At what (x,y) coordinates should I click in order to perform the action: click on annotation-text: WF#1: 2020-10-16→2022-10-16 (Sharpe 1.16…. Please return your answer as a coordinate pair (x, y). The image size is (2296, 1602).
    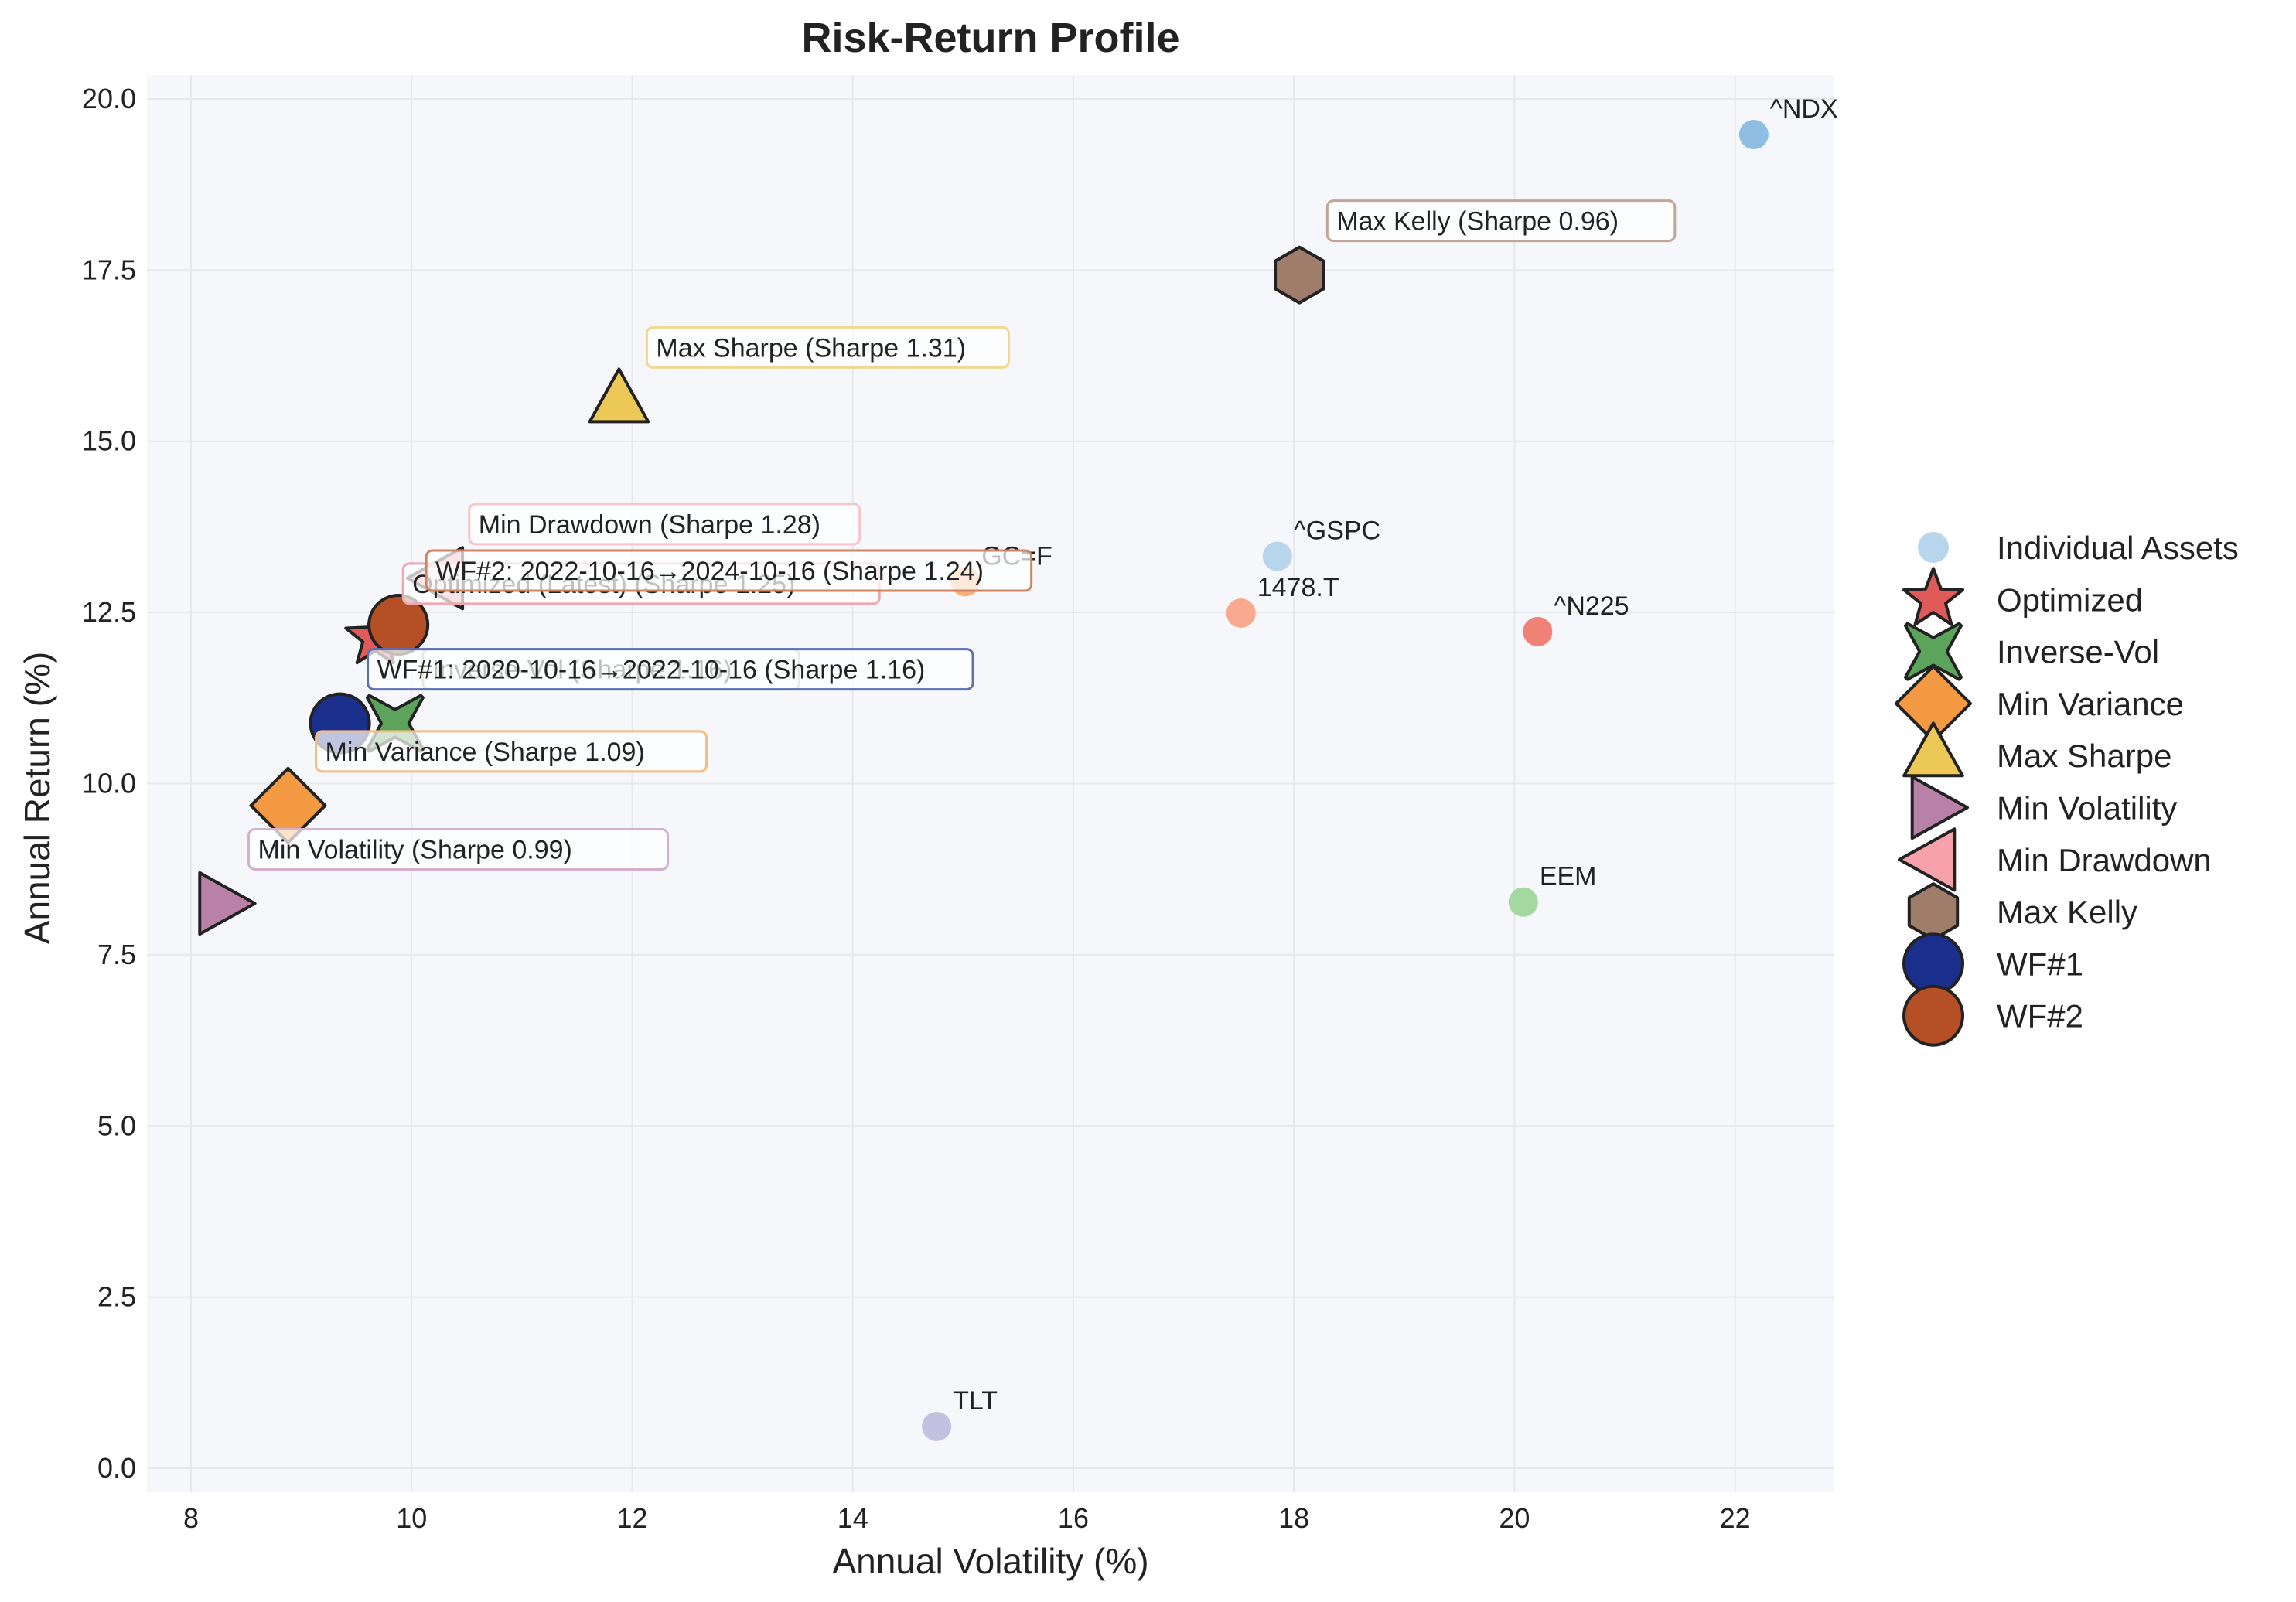
    Looking at the image, I should click on (651, 670).